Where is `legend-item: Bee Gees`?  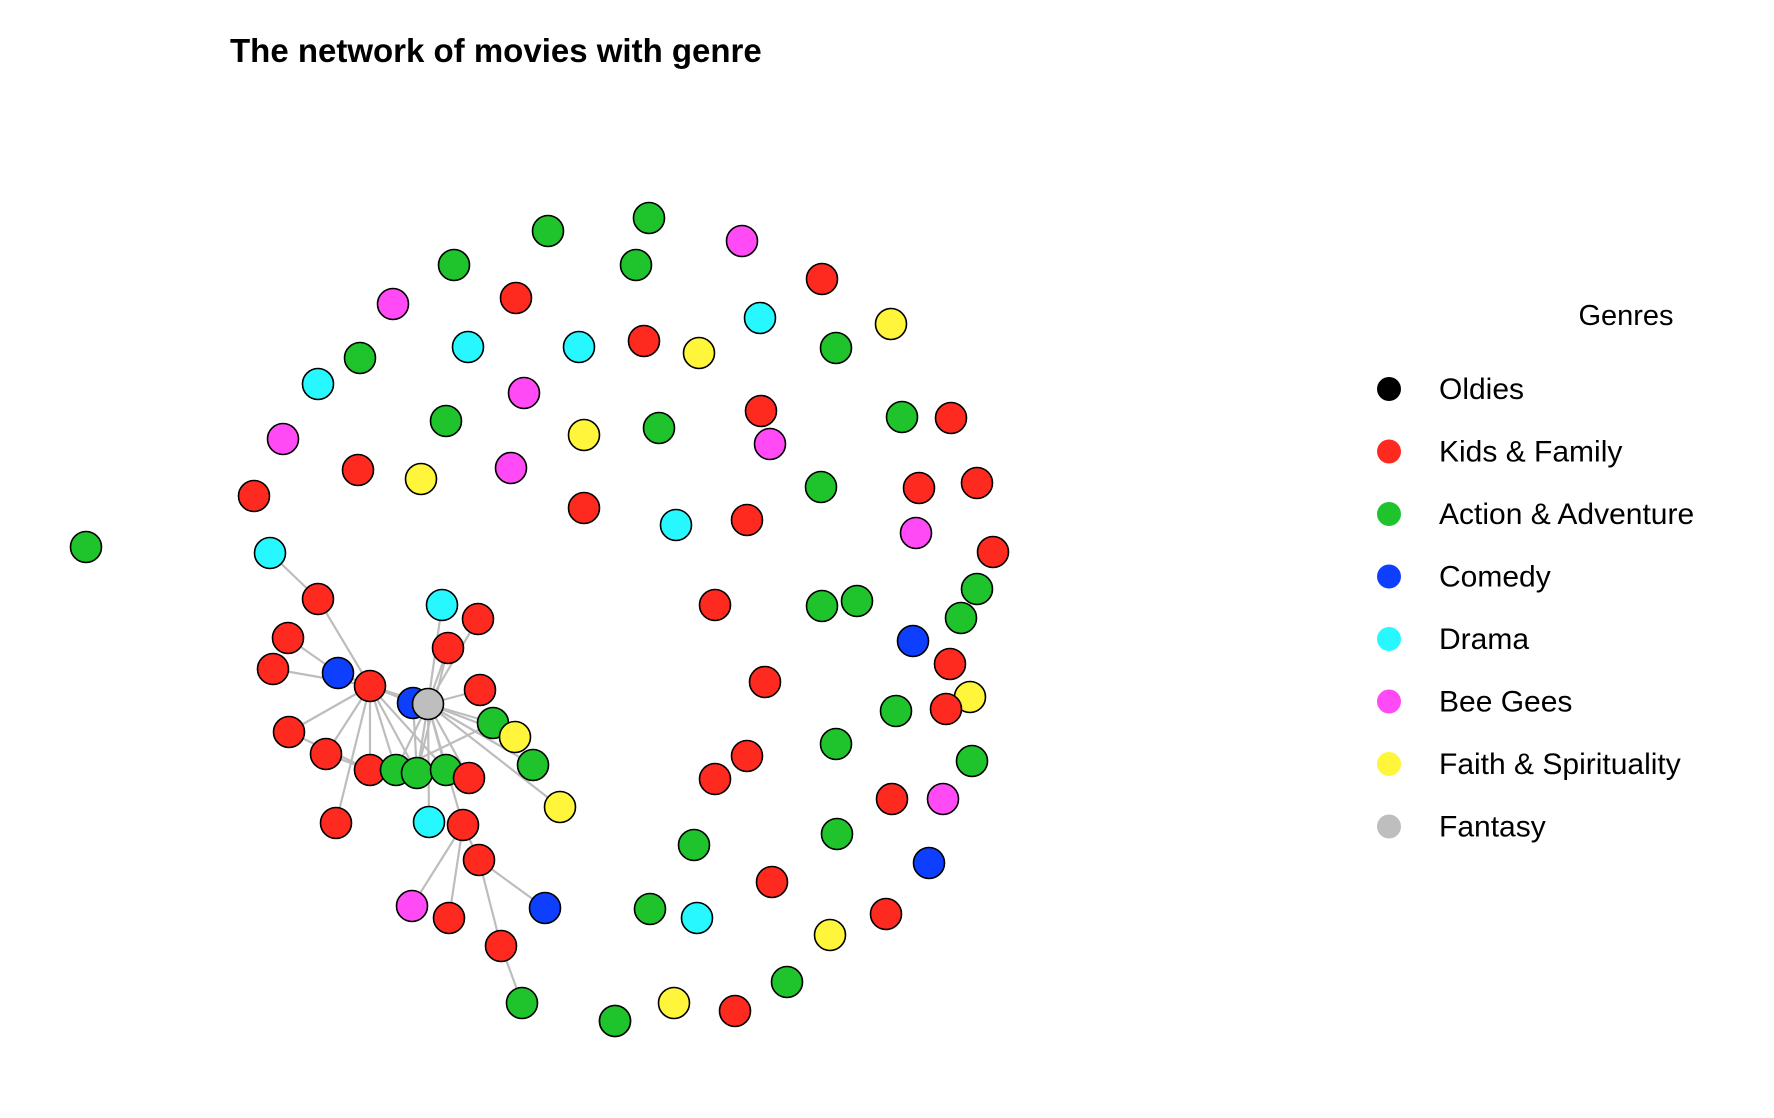 legend-item: Bee Gees is located at coordinates (1474, 702).